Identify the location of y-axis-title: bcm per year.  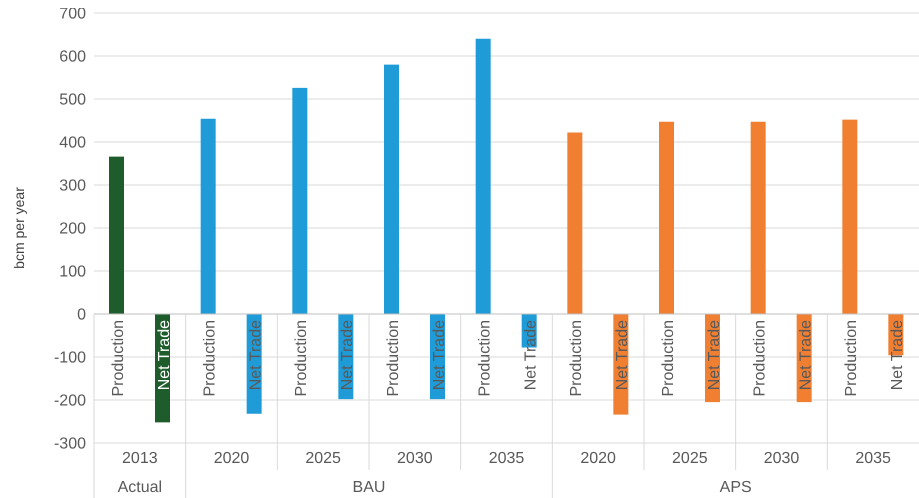
(19, 227).